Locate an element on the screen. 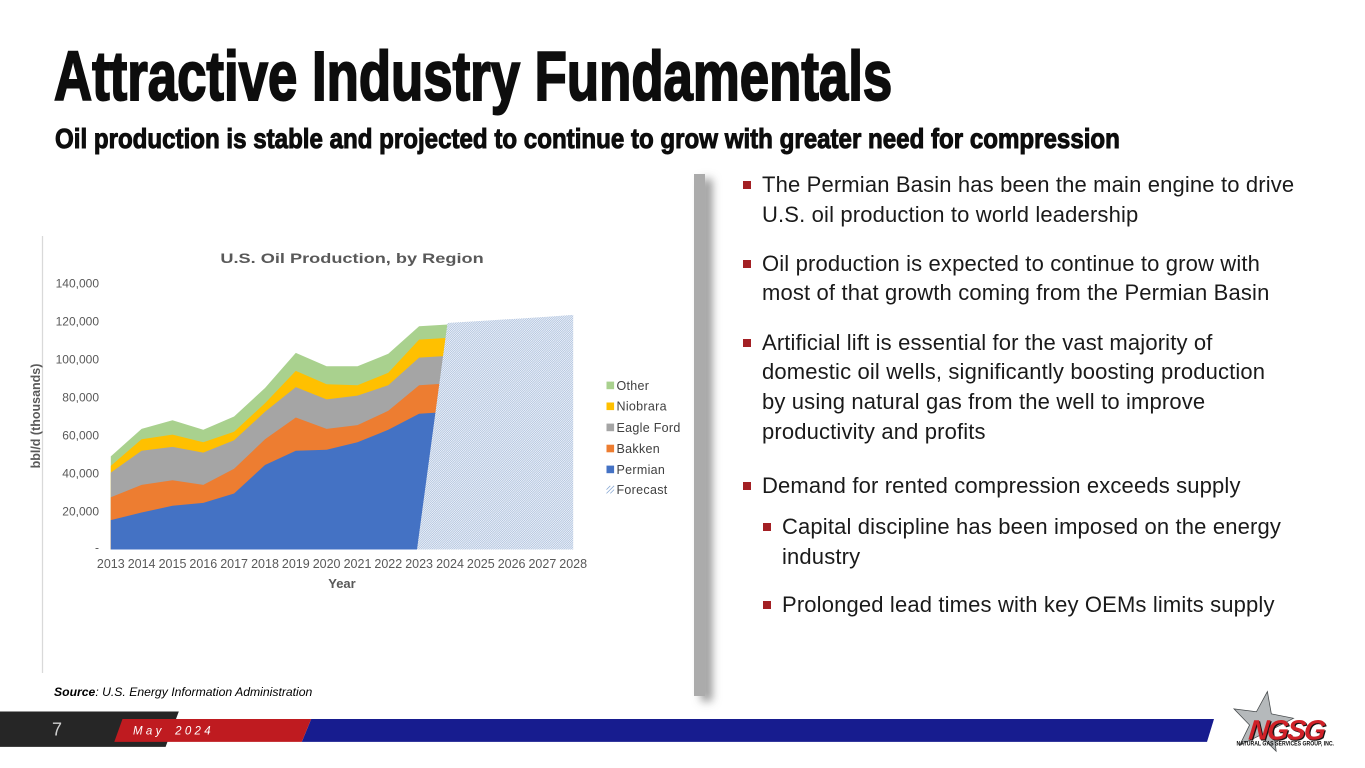  svg-text: 120,000 is located at coordinates (78, 322).